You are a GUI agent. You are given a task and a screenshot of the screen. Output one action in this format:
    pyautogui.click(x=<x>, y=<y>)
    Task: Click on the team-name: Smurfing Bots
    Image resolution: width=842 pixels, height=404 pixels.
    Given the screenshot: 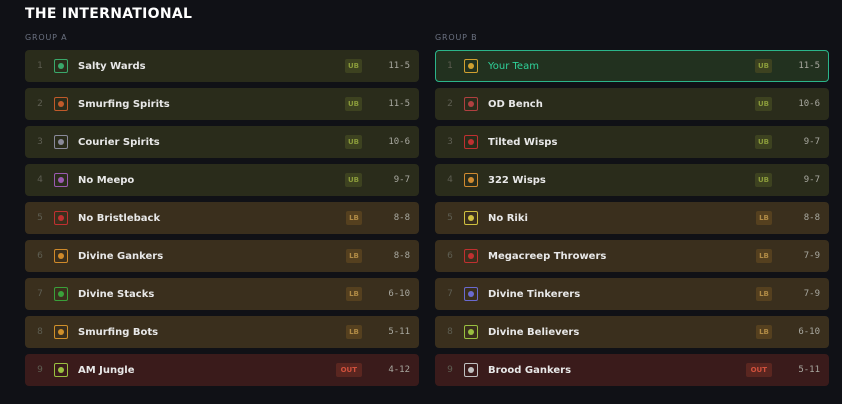 What is the action you would take?
    pyautogui.click(x=118, y=332)
    